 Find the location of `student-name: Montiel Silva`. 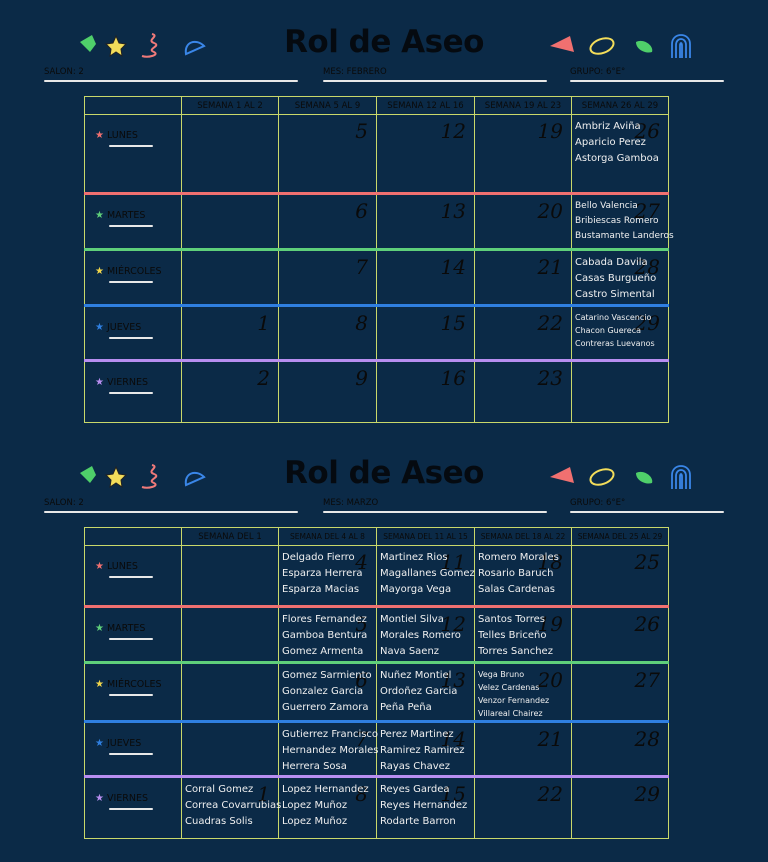

student-name: Montiel Silva is located at coordinates (412, 619).